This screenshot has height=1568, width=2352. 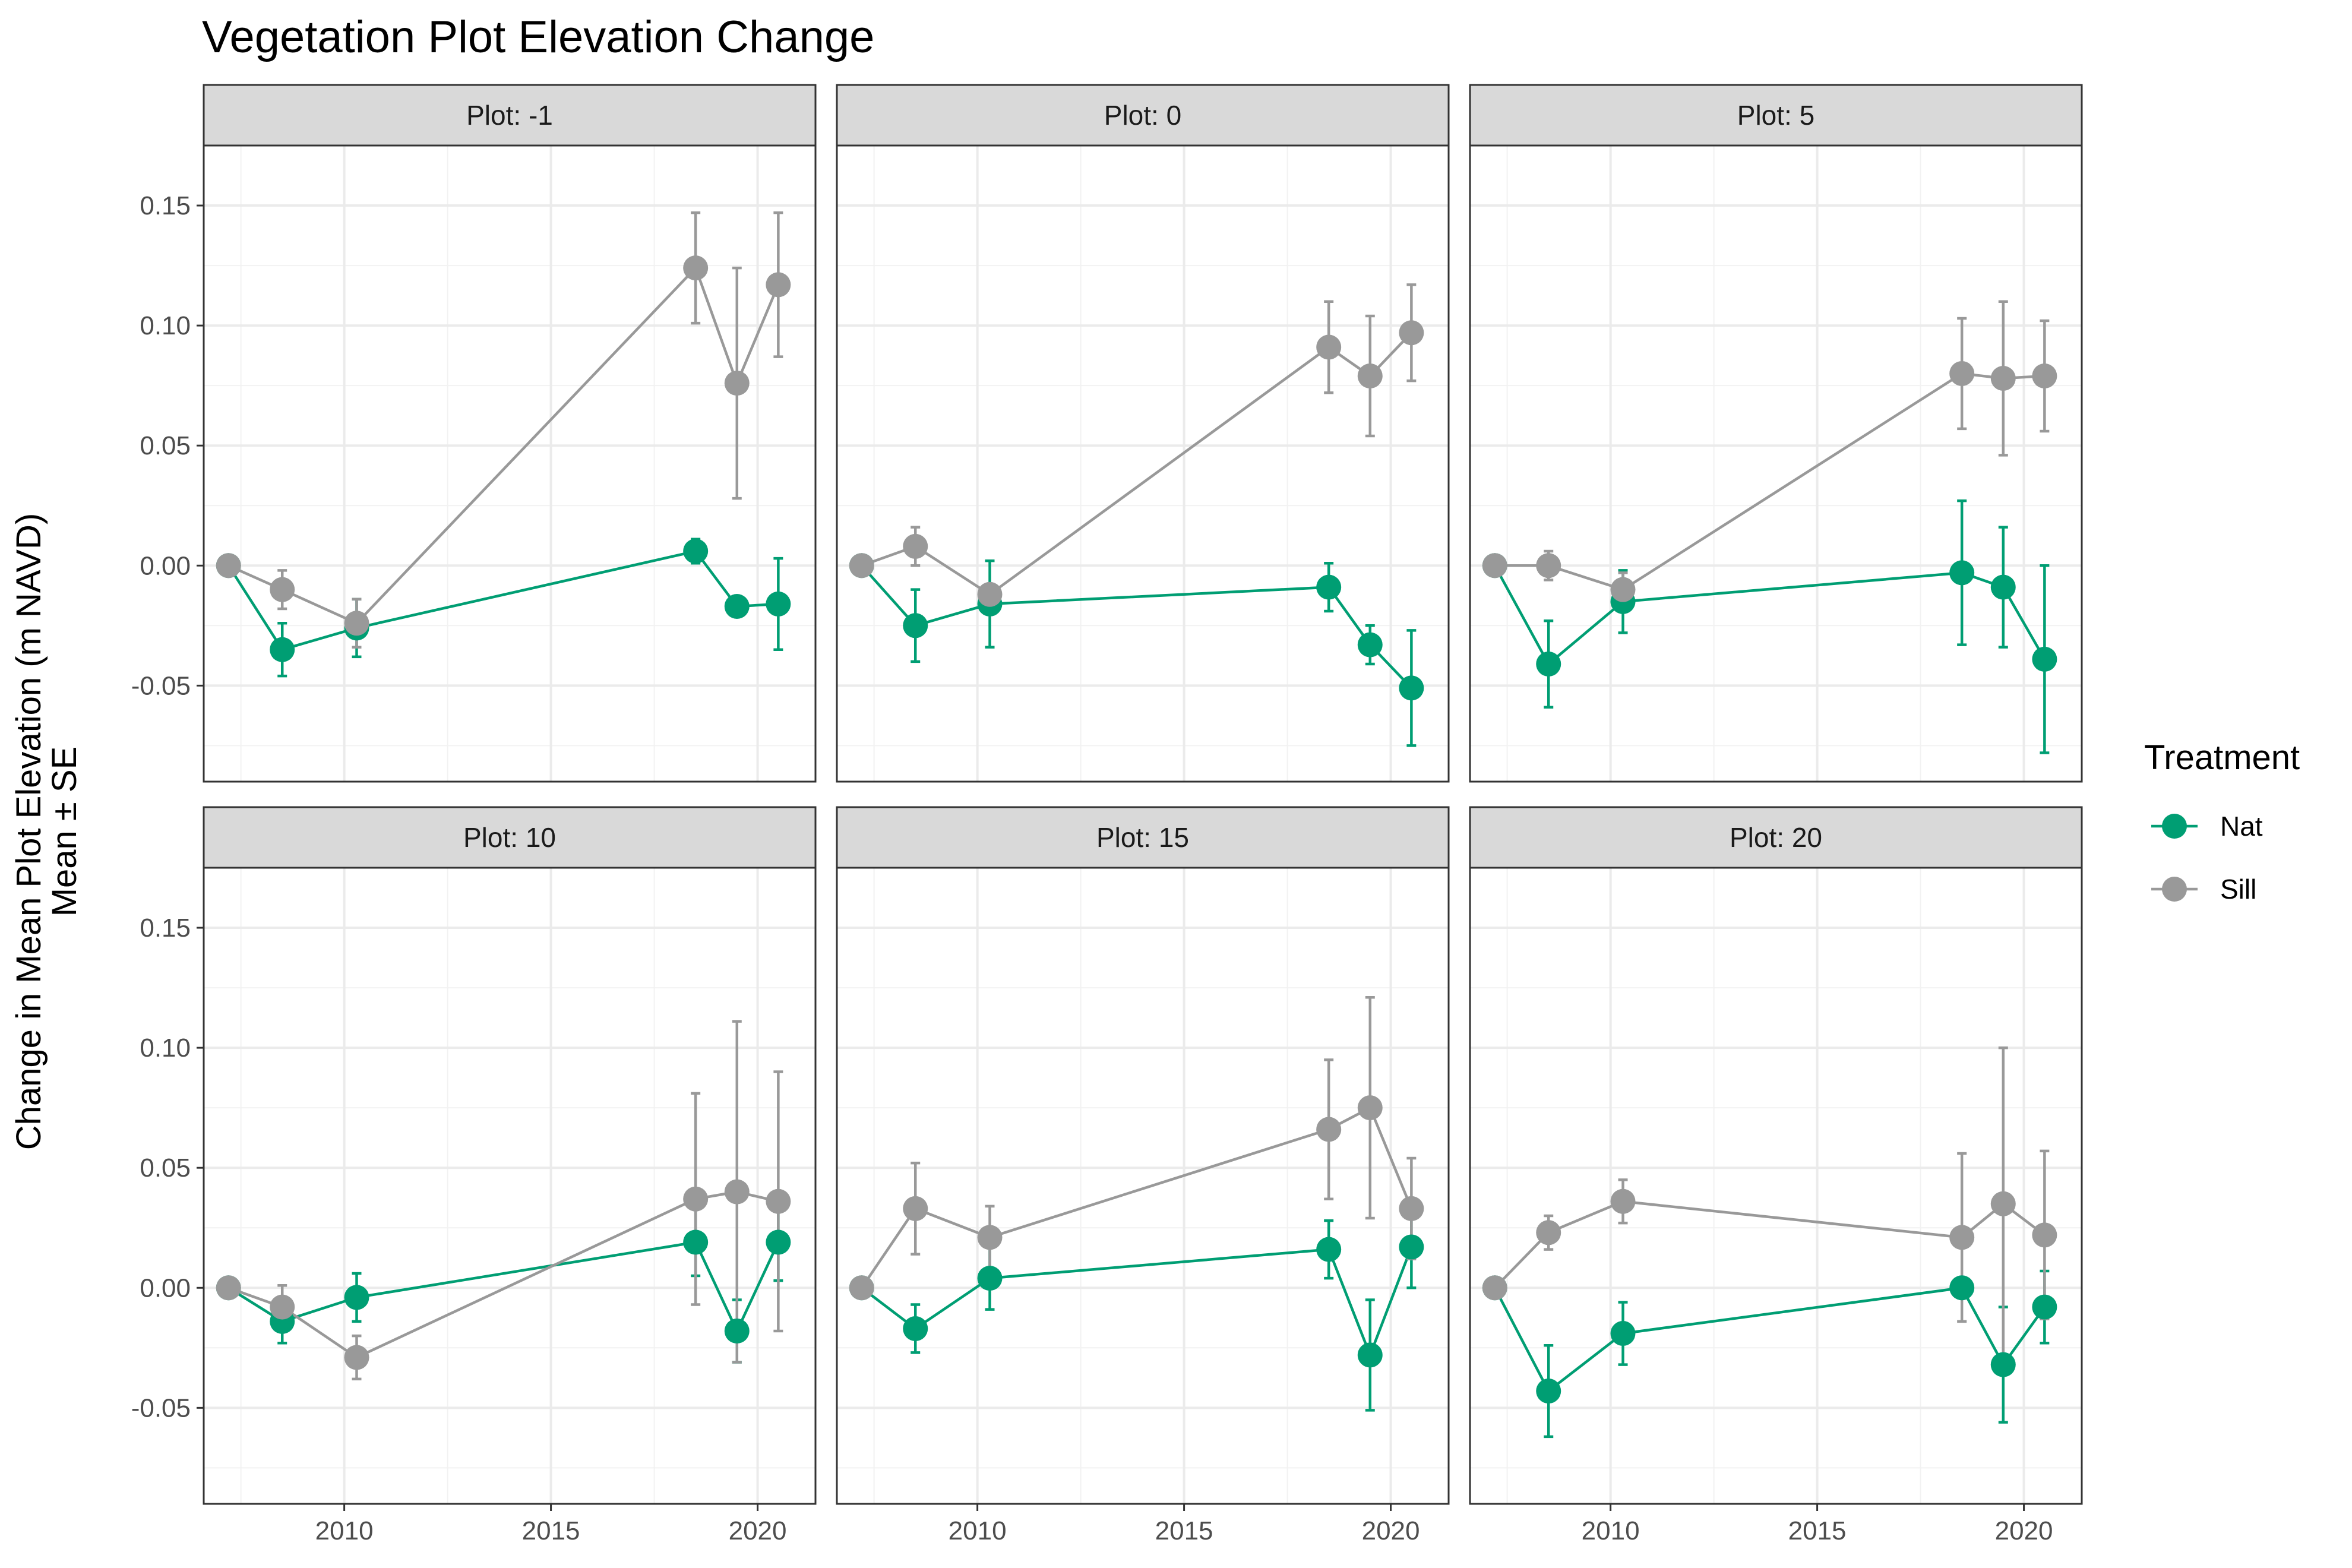 What do you see at coordinates (2241, 826) in the screenshot?
I see `legend-label-nat: Nat` at bounding box center [2241, 826].